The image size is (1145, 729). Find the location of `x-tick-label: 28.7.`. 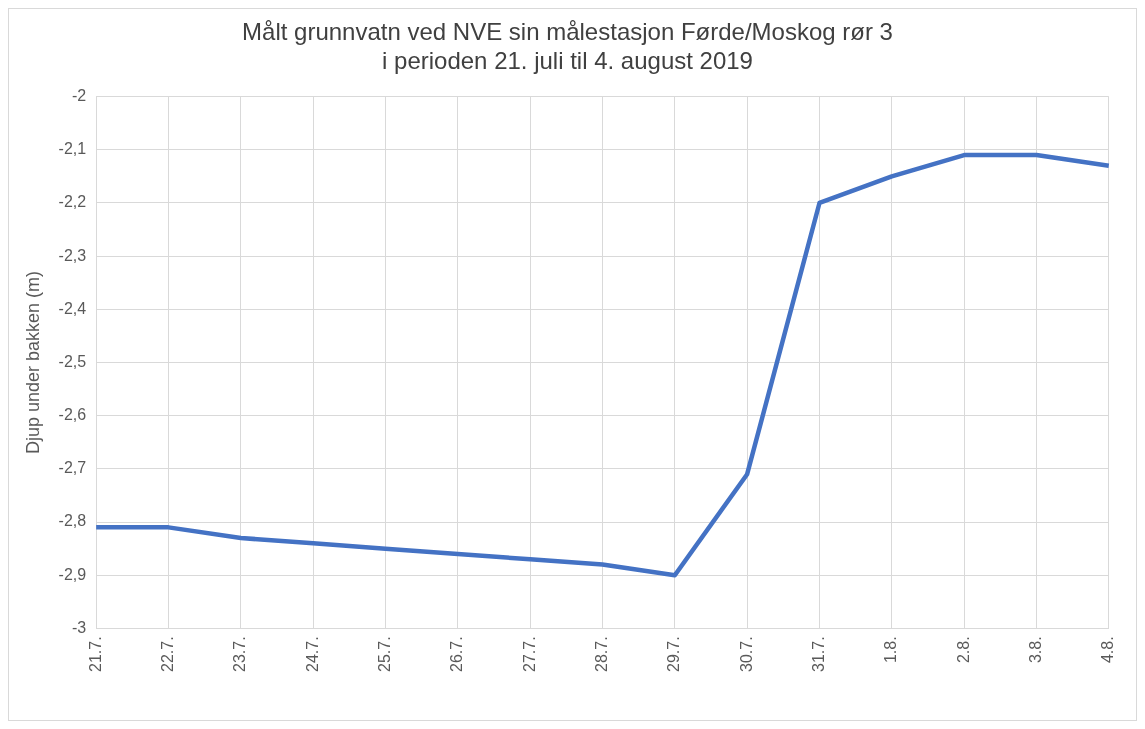

x-tick-label: 28.7. is located at coordinates (601, 654).